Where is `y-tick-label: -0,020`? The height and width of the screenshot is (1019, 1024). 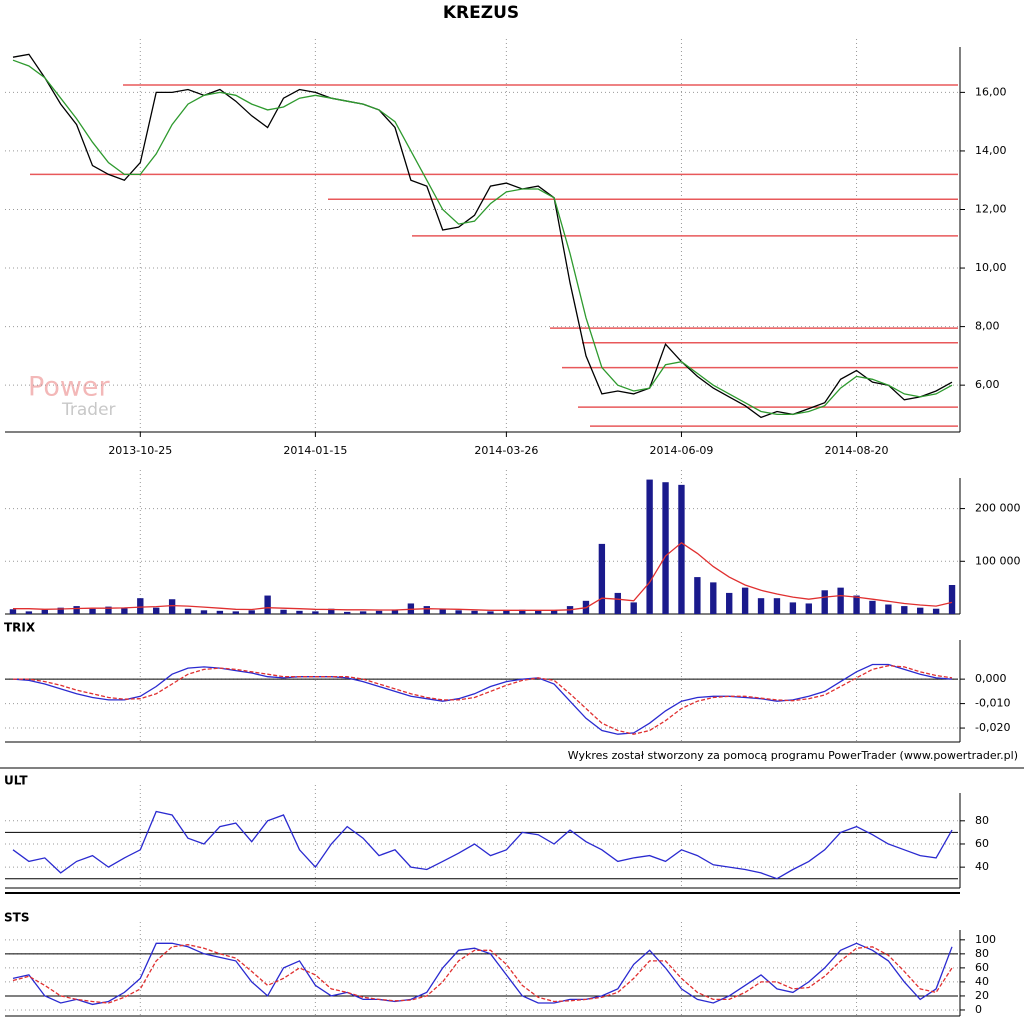
y-tick-label: -0,020 is located at coordinates (992, 727).